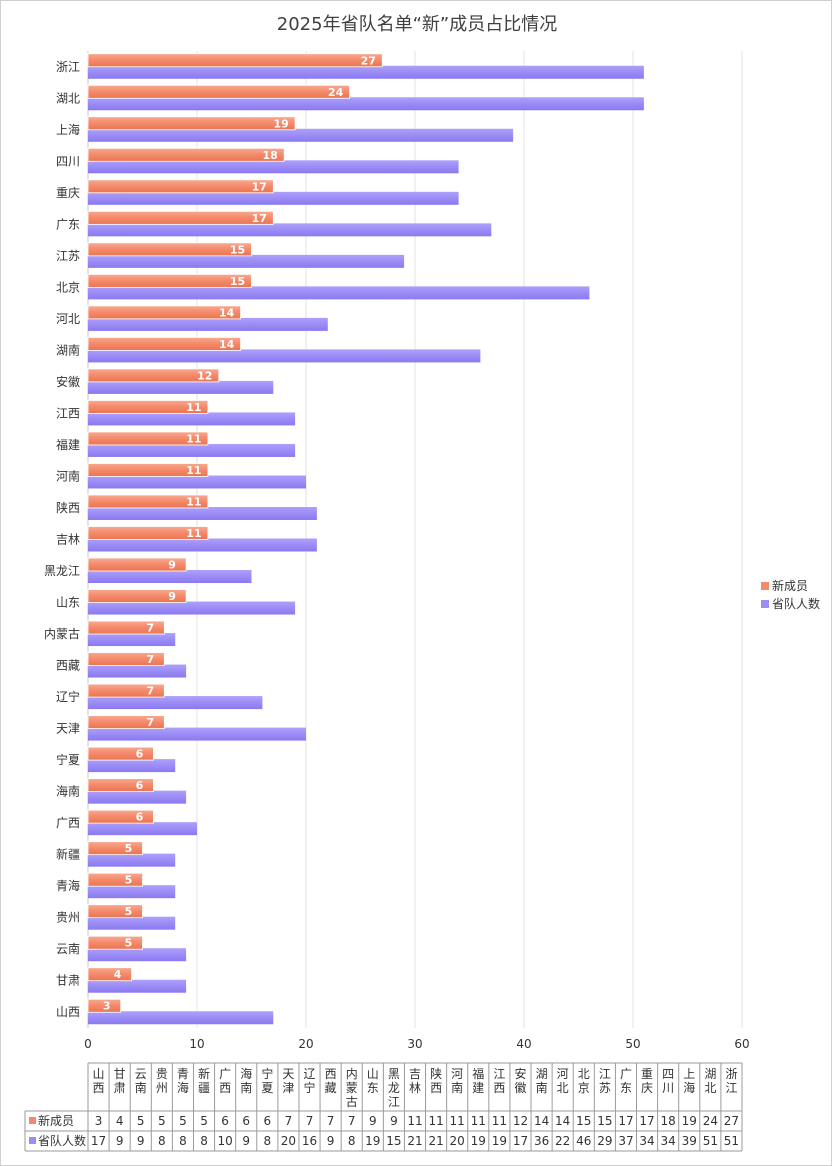  I want to click on table-cell-new-新疆: 5, so click(204, 1121).